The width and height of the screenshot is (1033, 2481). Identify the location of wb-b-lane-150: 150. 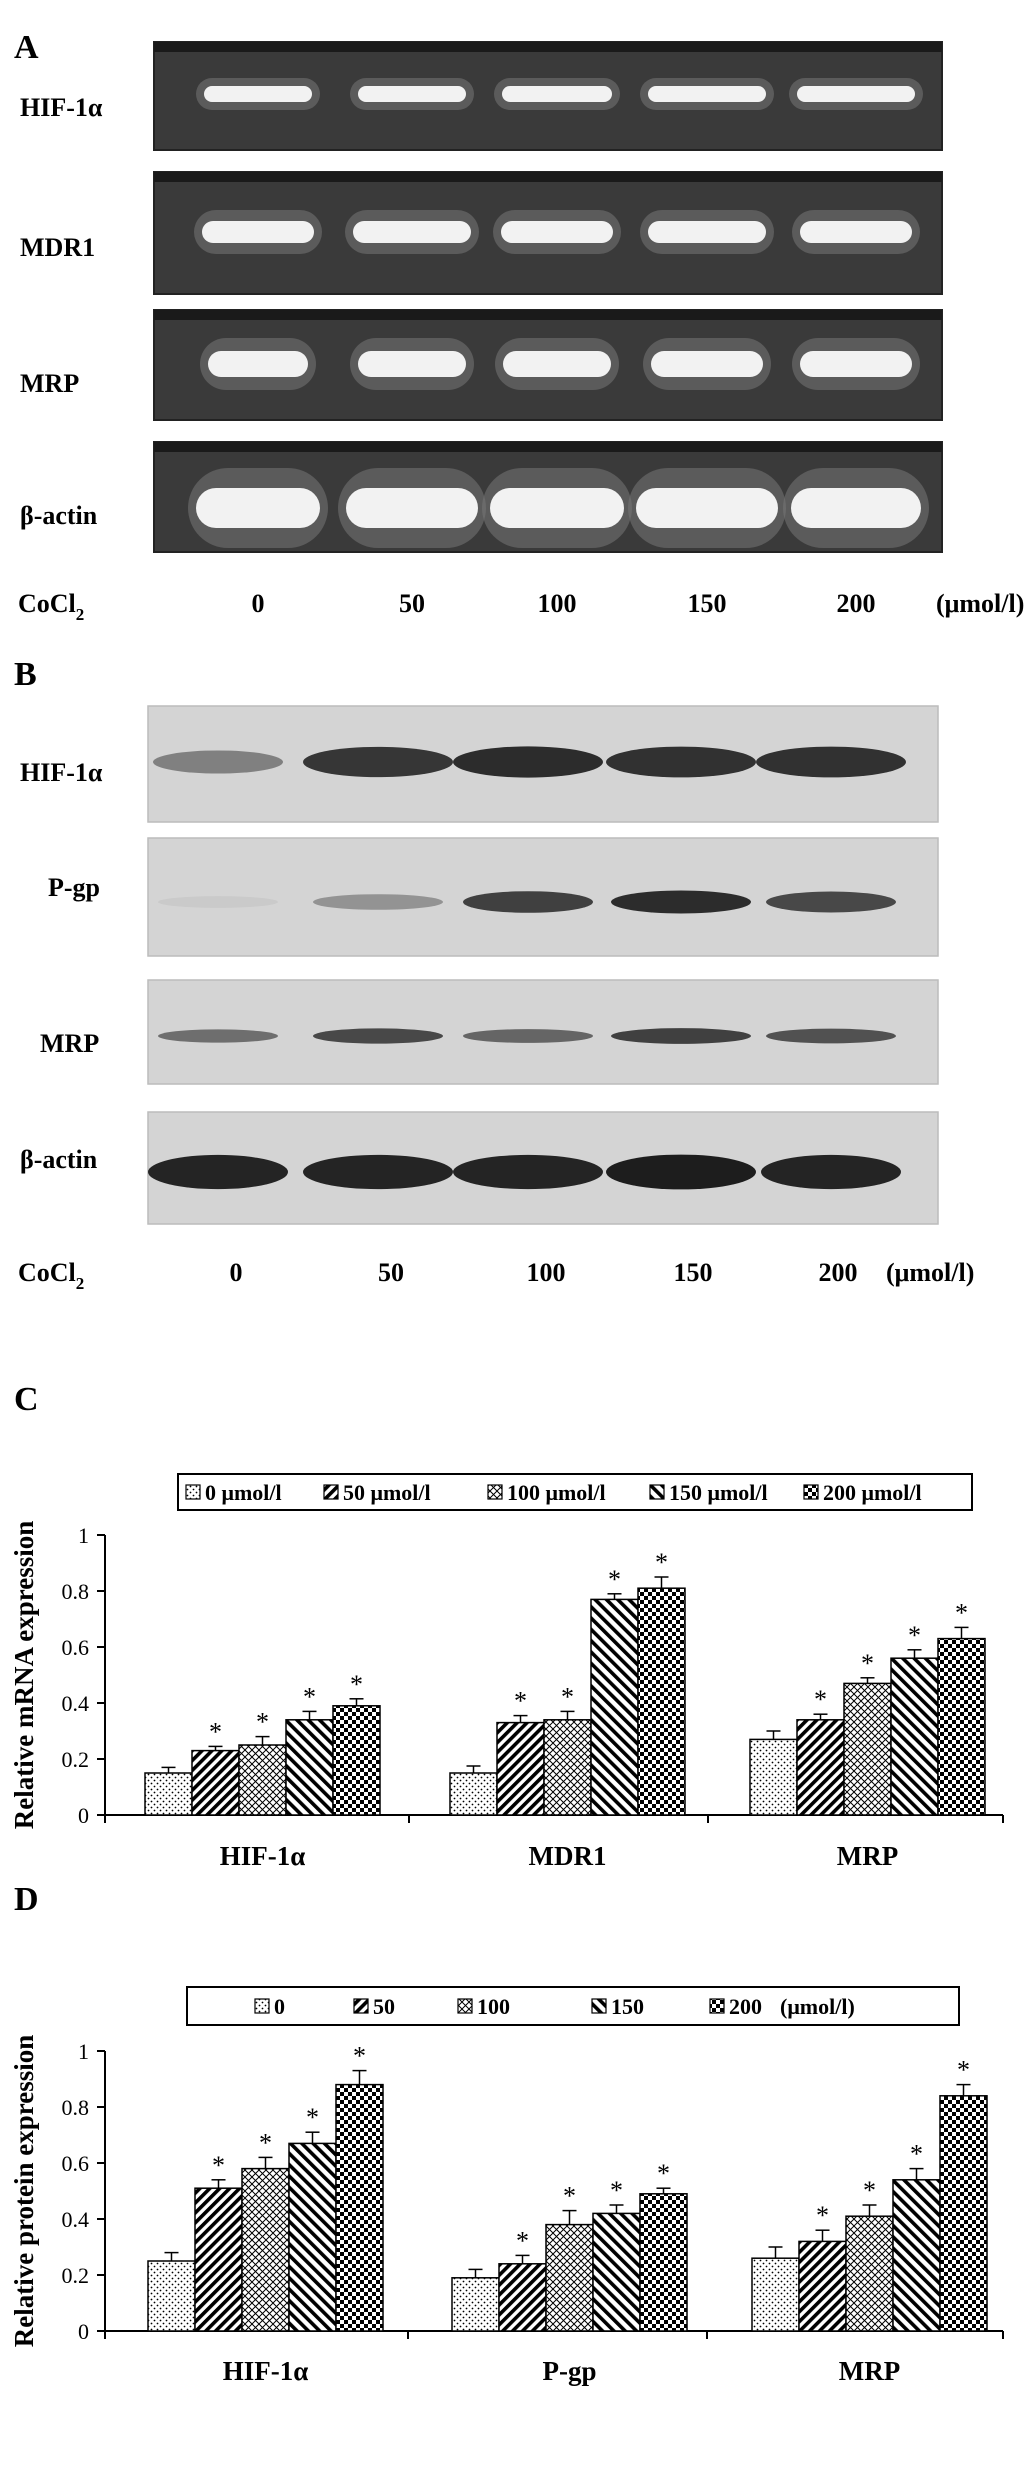
(693, 1272).